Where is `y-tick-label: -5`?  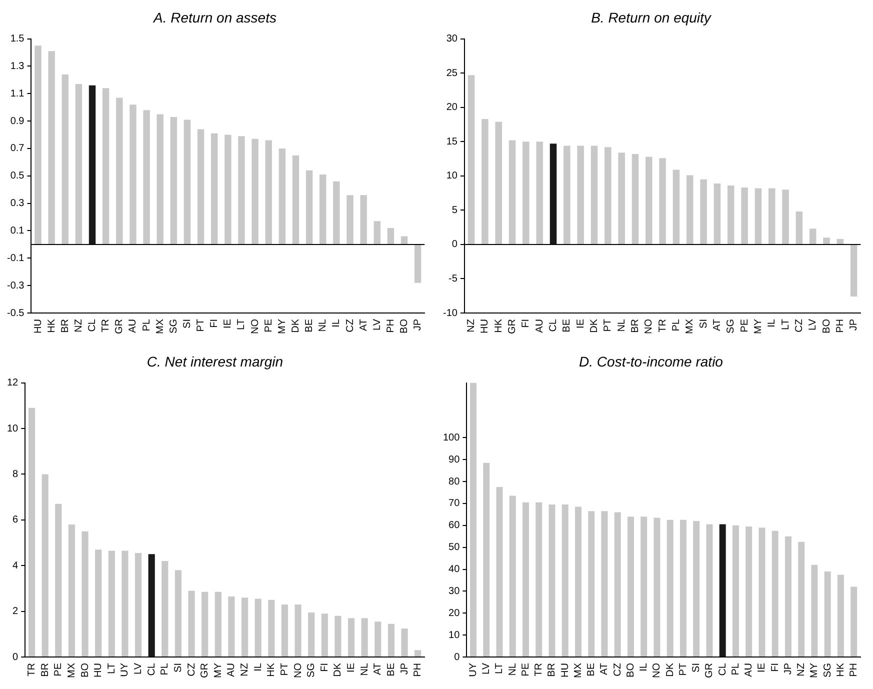
y-tick-label: -5 is located at coordinates (453, 278).